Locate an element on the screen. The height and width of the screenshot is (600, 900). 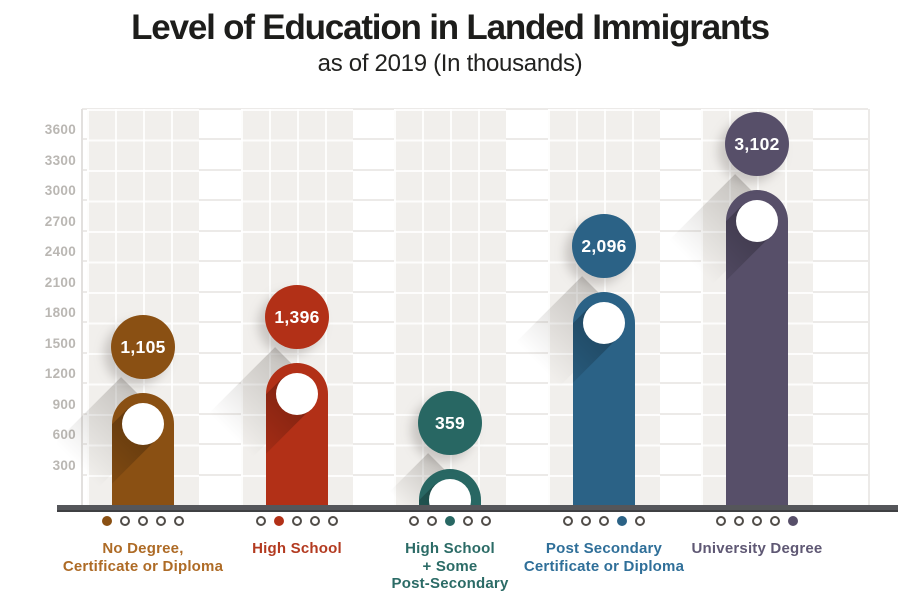
y-tick-label: 3300 is located at coordinates (60, 160).